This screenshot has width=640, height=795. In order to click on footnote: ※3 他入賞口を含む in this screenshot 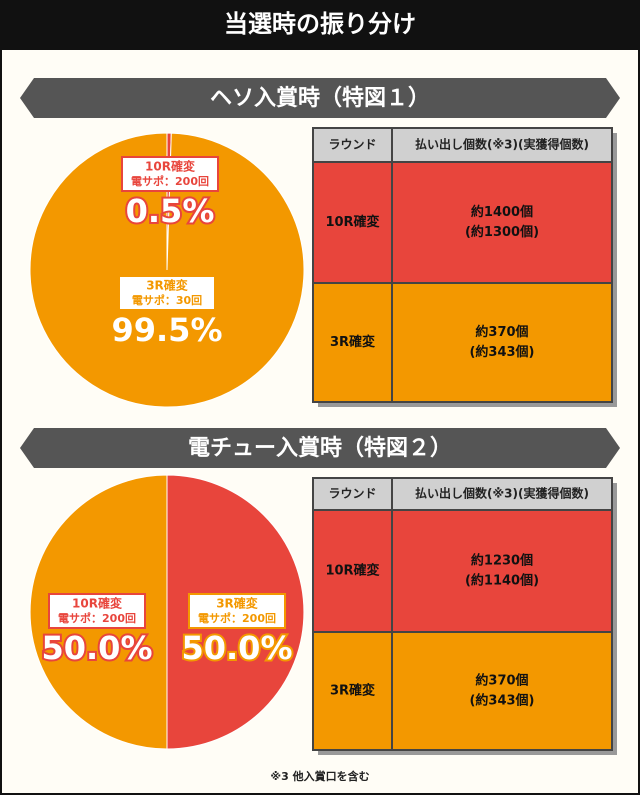, I will do `click(319, 776)`.